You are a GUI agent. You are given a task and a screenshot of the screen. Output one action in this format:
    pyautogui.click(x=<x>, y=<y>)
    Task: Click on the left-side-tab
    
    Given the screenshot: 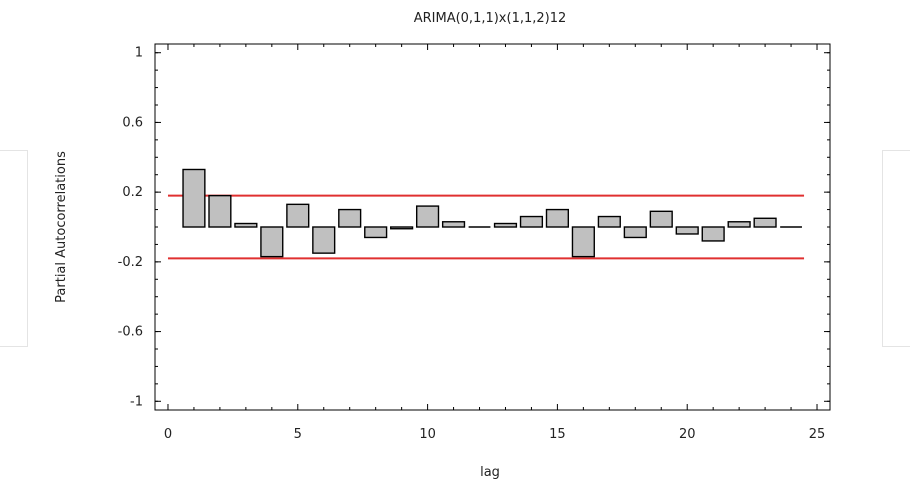 What is the action you would take?
    pyautogui.click(x=14, y=248)
    